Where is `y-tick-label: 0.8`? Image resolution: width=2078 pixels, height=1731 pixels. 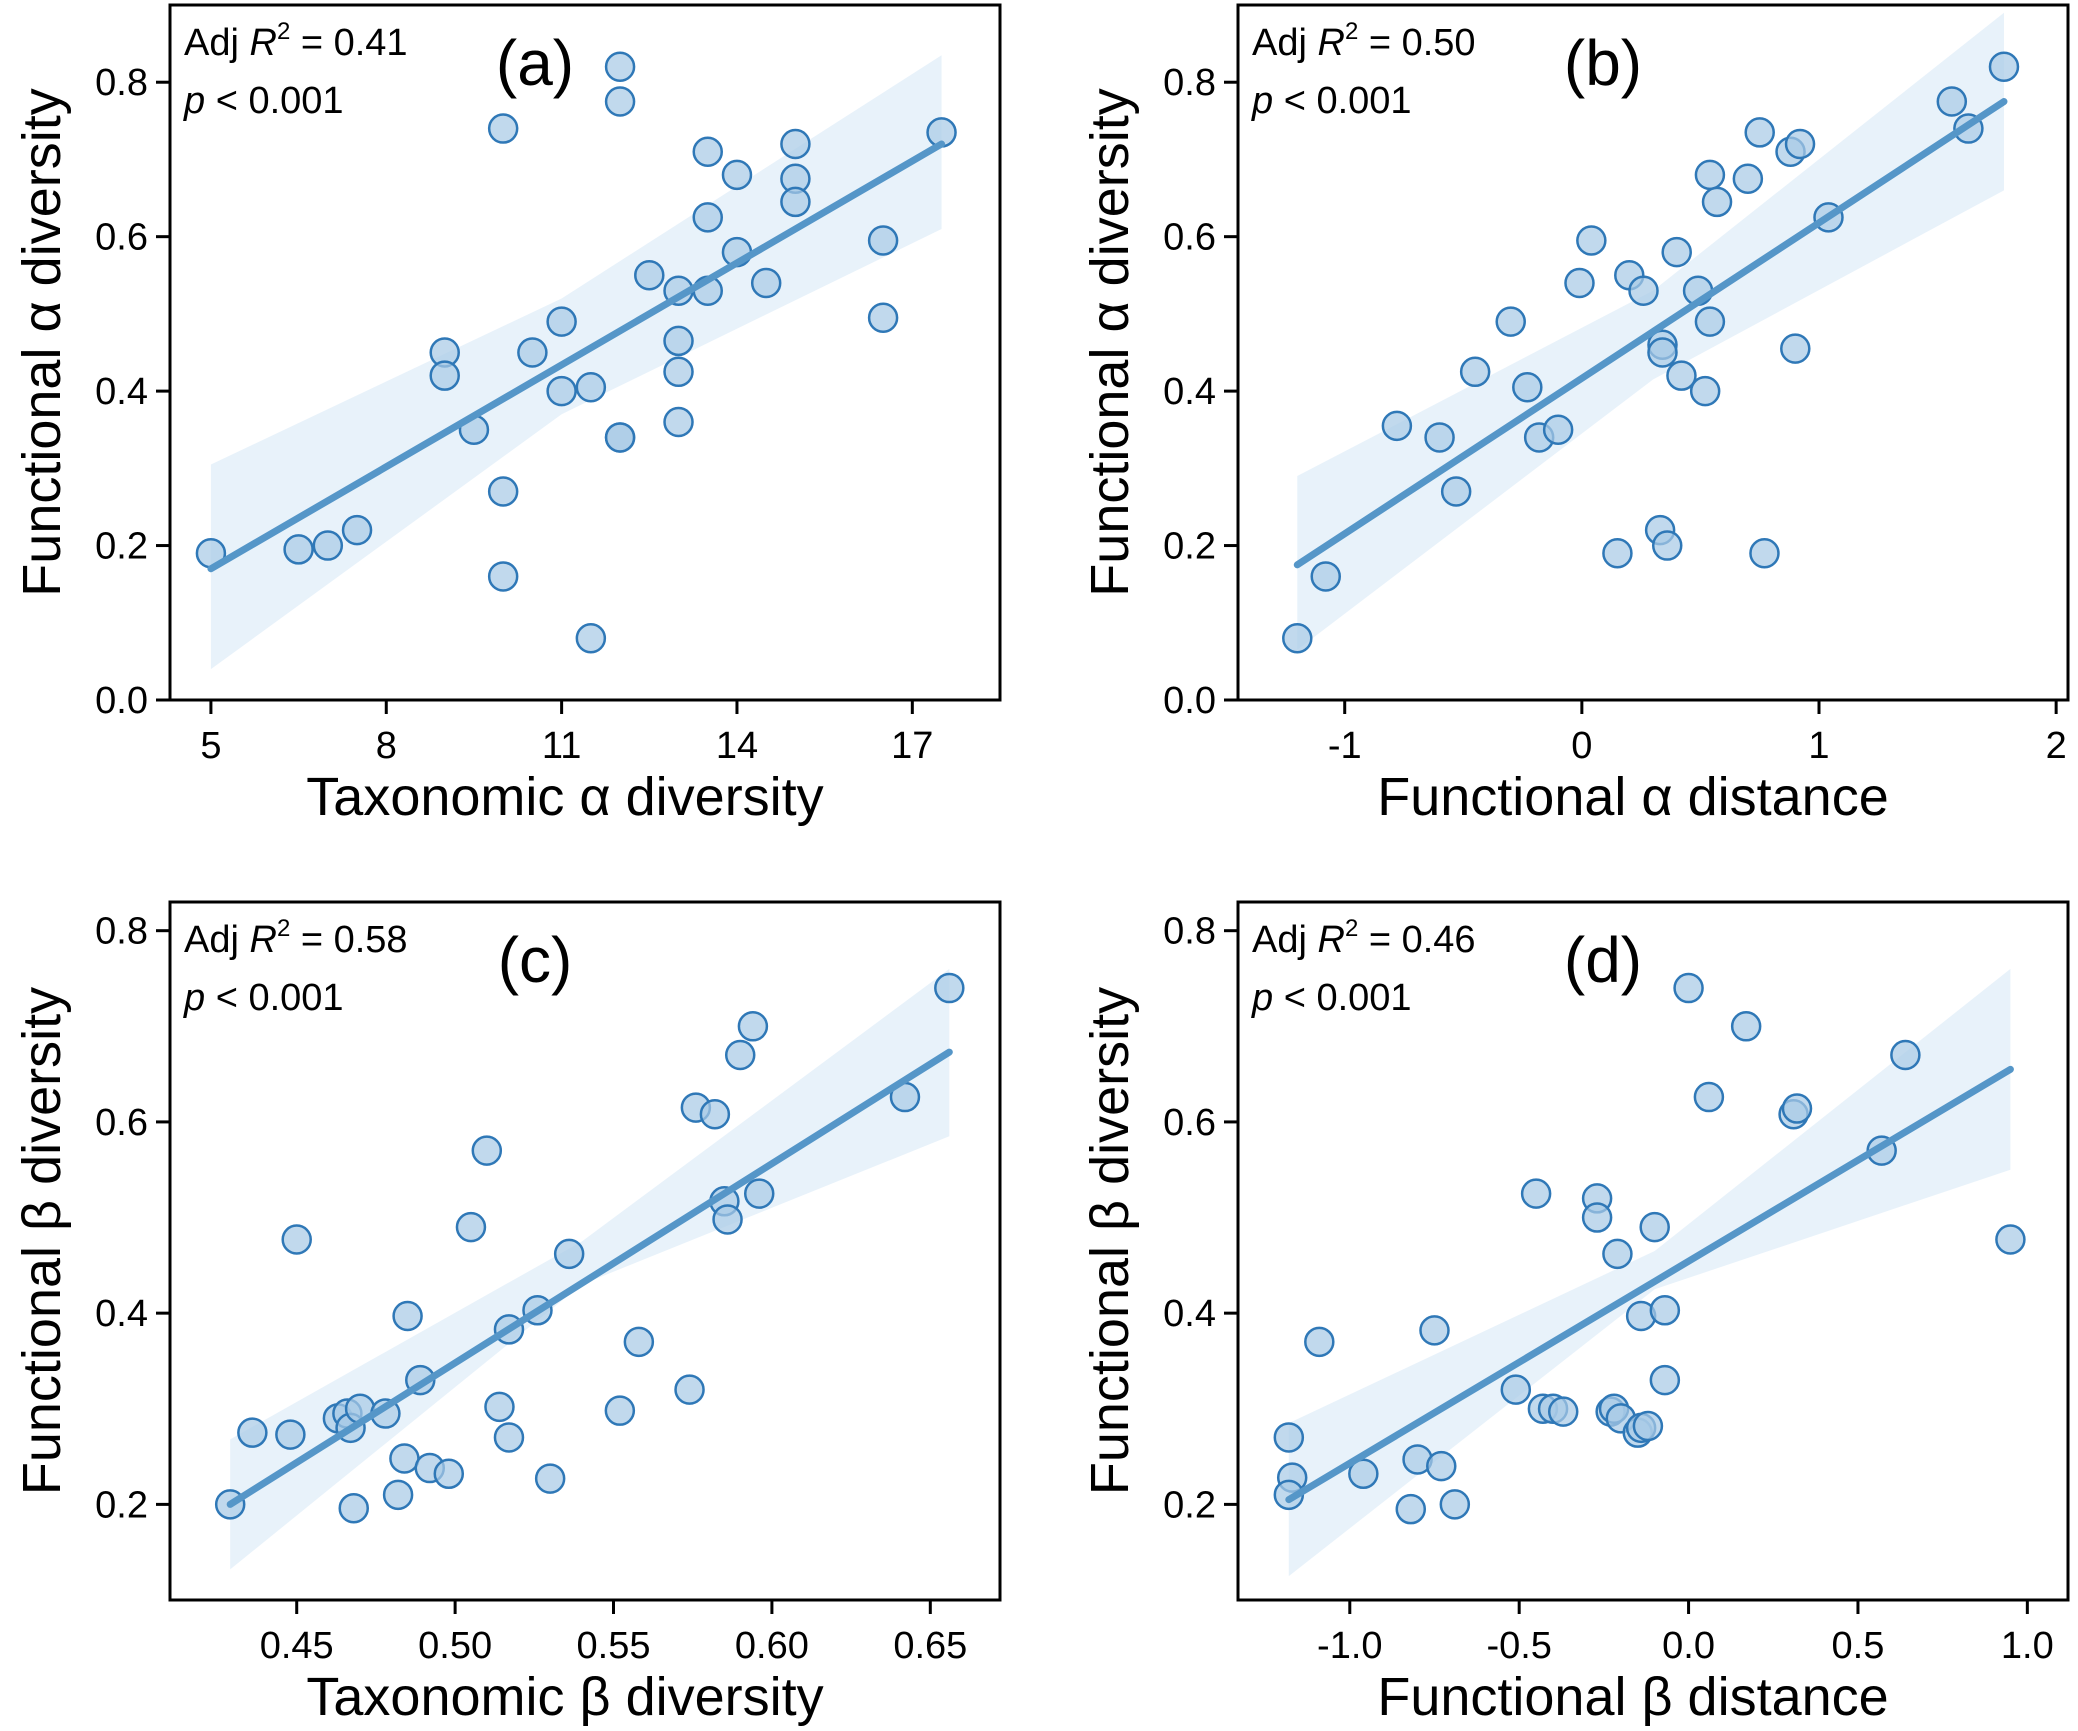
y-tick-label: 0.8 is located at coordinates (121, 932).